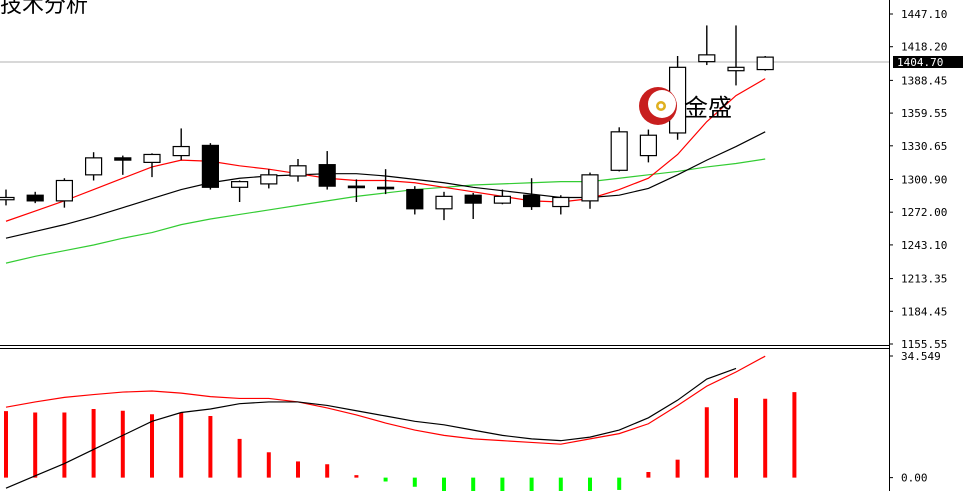 This screenshot has height=491, width=965. What do you see at coordinates (924, 311) in the screenshot?
I see `price-tick-label: 1184.45` at bounding box center [924, 311].